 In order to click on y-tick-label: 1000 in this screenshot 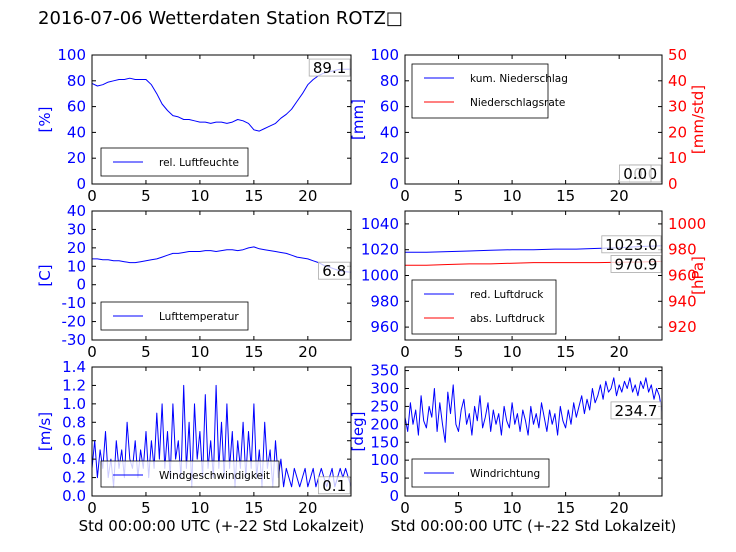, I will do `click(380, 276)`.